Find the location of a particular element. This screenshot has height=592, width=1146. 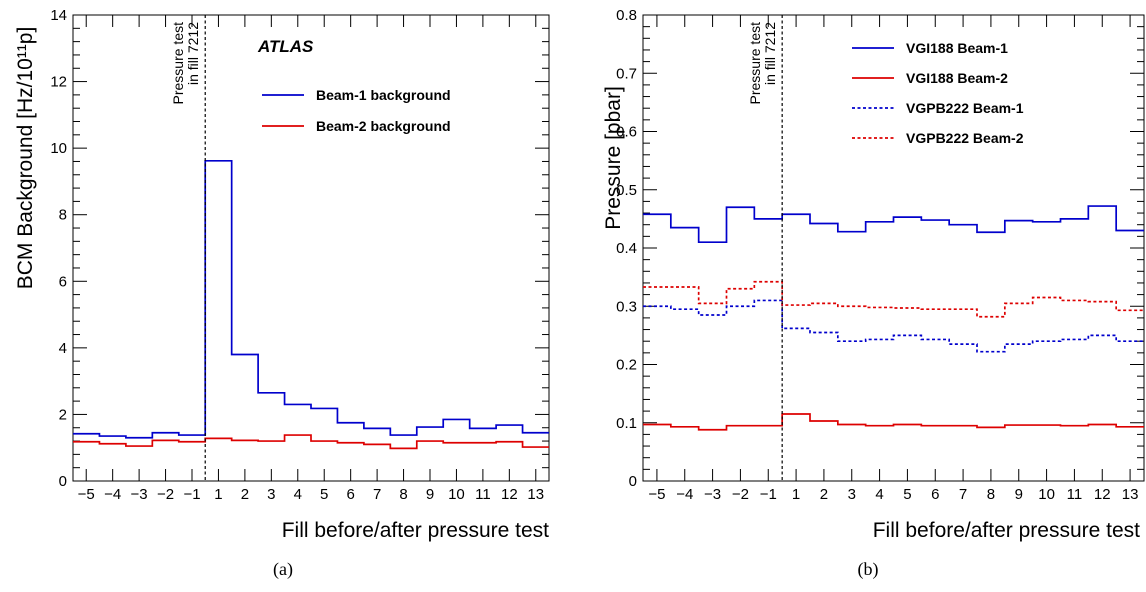

y-tick-label: 0.7 is located at coordinates (626, 73).